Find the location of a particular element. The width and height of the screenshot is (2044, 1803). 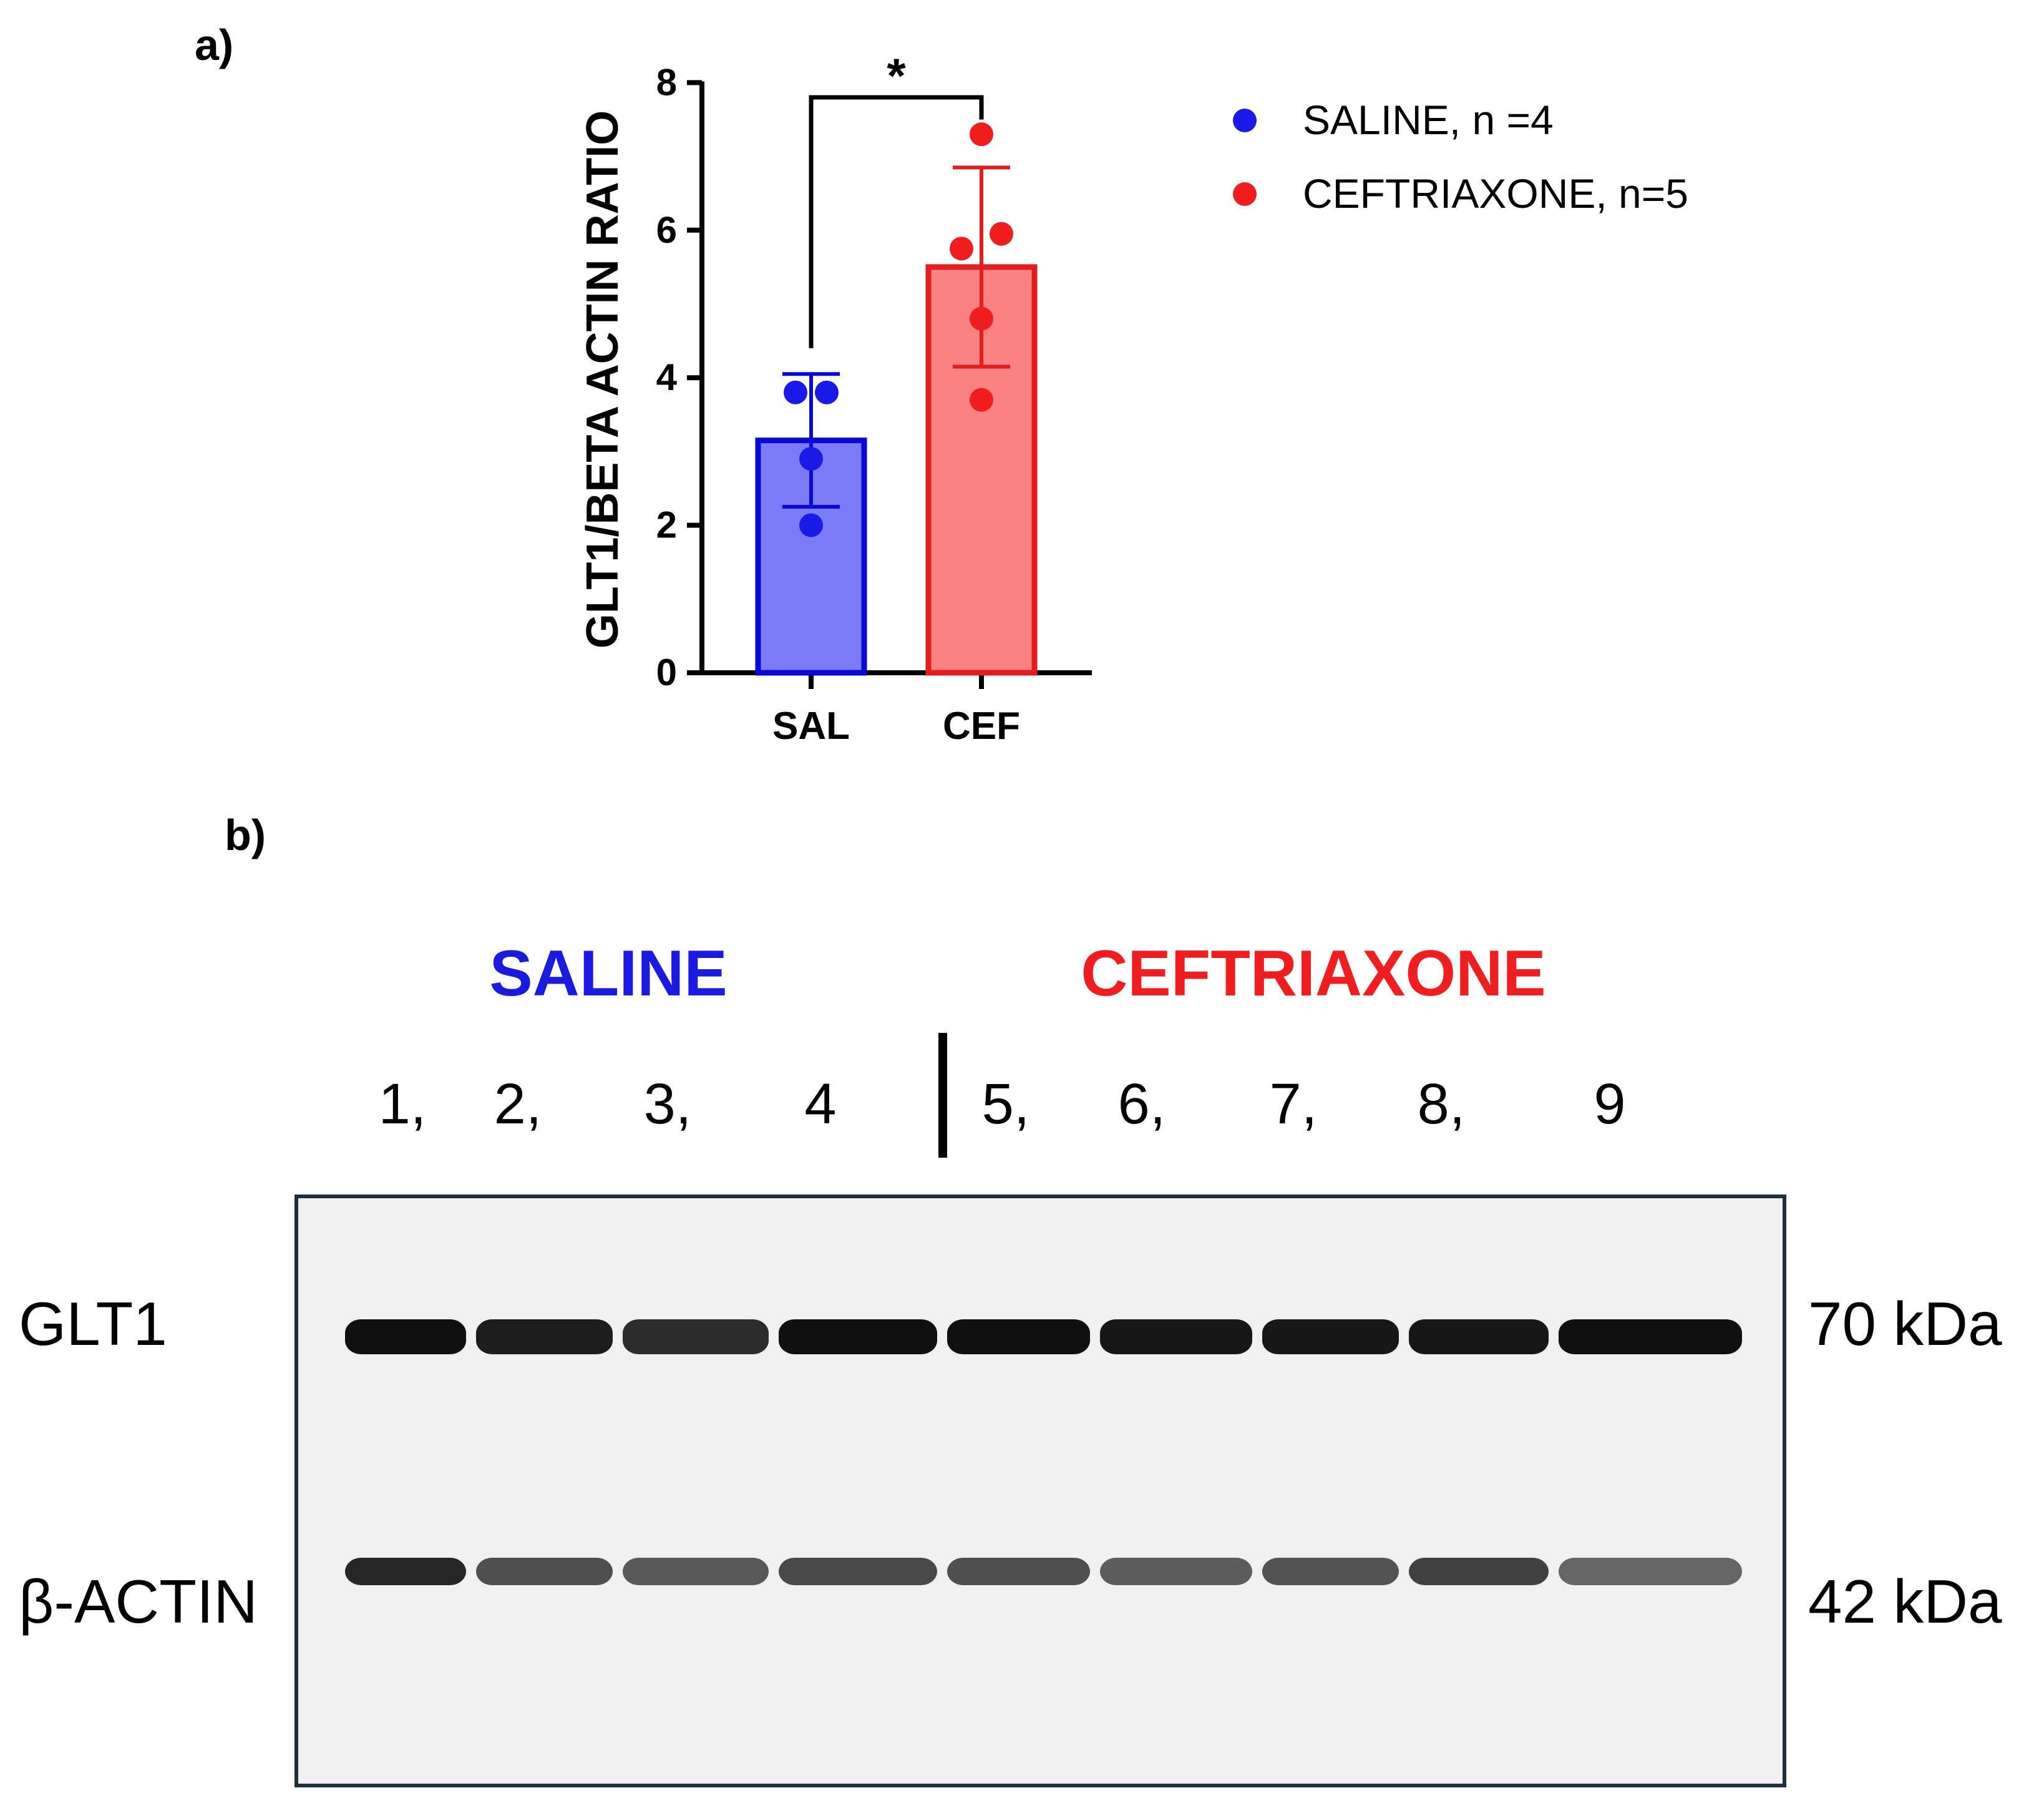

legend-entry: CEFTRIAXONE, n=5 is located at coordinates (1495, 193).